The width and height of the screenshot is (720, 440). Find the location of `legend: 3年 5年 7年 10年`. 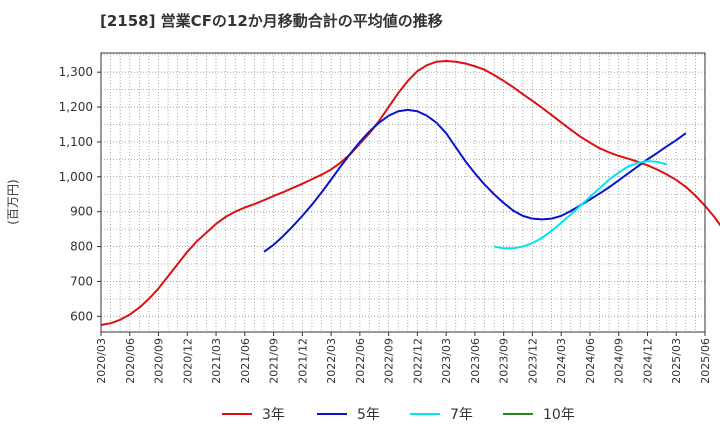

legend: 3年 5年 7年 10年 is located at coordinates (360, 414).